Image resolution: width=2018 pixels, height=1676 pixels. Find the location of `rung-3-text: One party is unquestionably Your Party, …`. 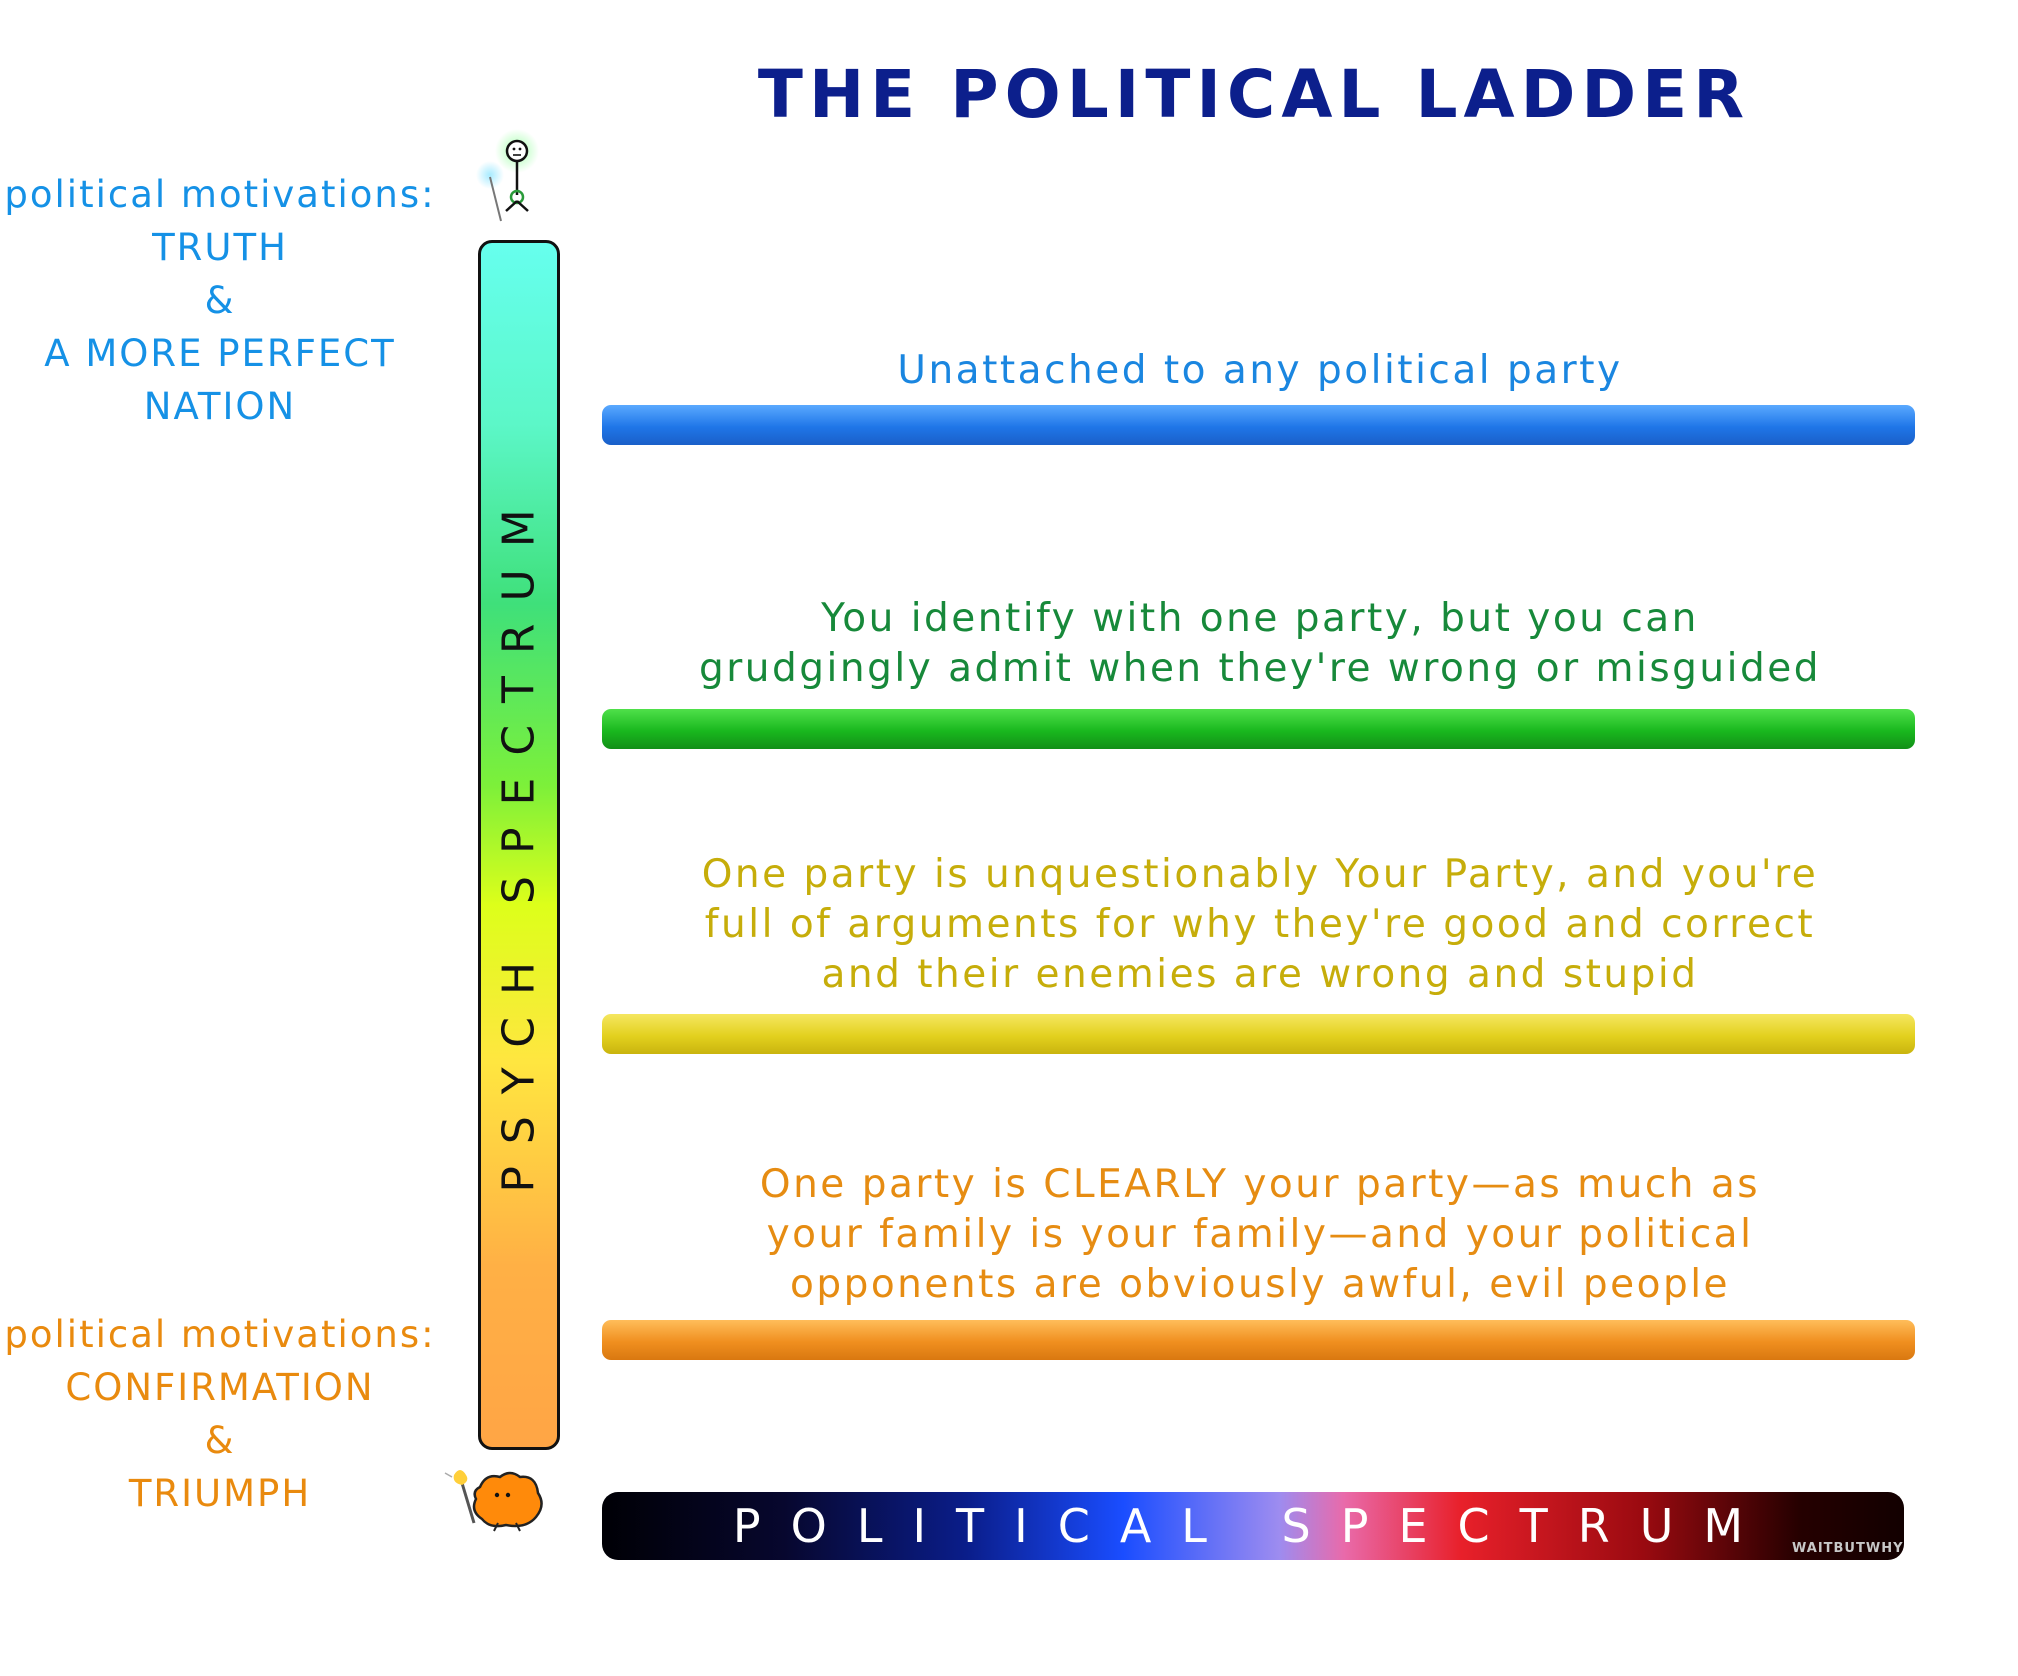

rung-3-text: One party is unquestionably Your Party, … is located at coordinates (1260, 925).